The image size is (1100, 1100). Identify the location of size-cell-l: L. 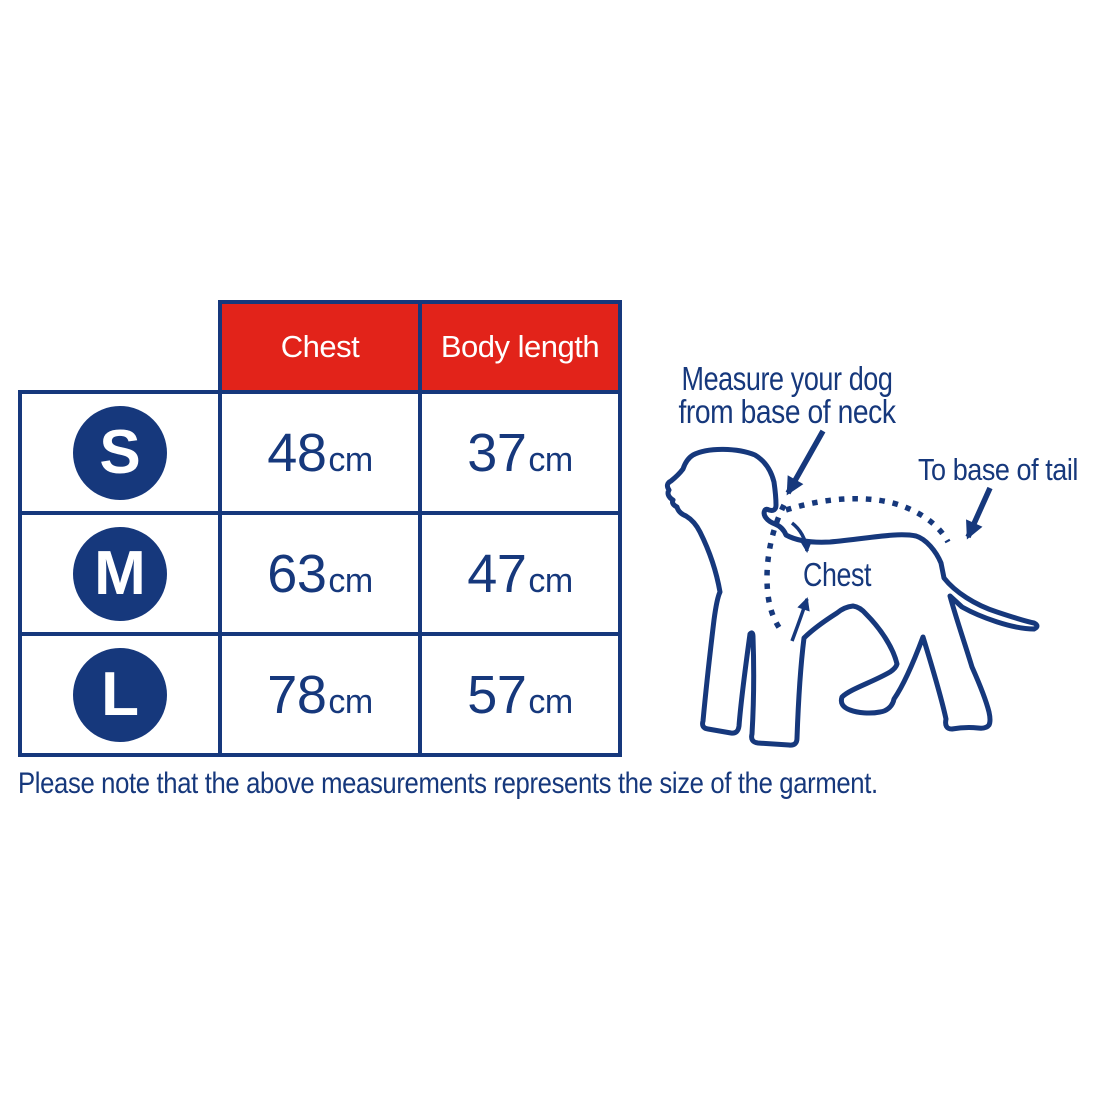
(120, 694).